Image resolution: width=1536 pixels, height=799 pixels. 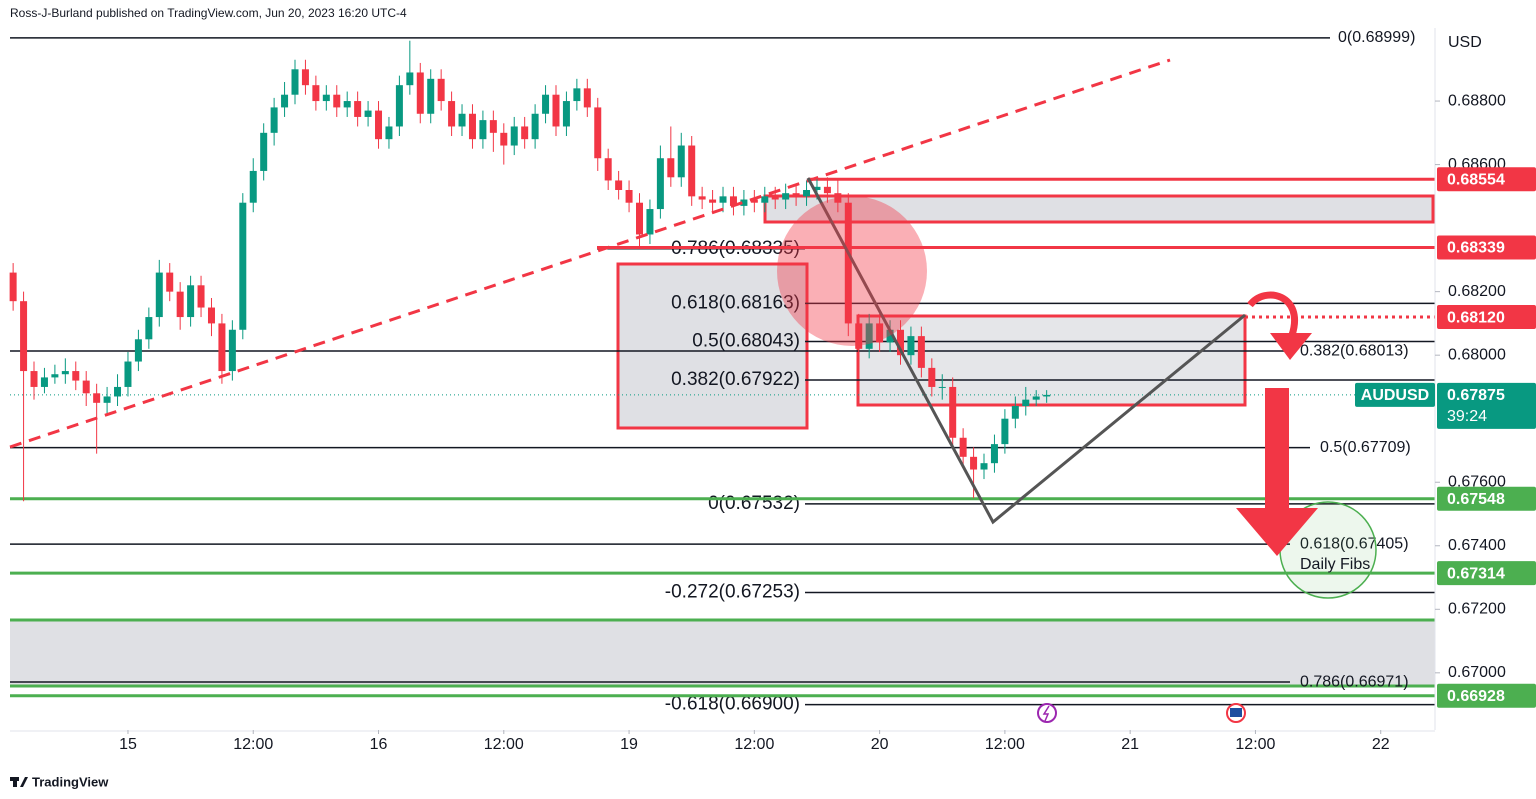 I want to click on y-tick-label: 0.68800, so click(x=1477, y=100).